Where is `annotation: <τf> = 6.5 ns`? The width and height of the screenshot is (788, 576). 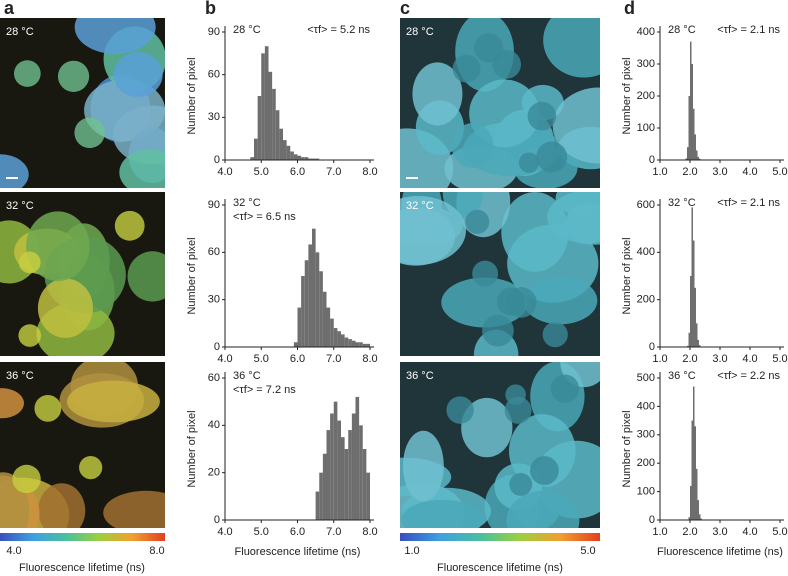 annotation: <τf> = 6.5 ns is located at coordinates (264, 217).